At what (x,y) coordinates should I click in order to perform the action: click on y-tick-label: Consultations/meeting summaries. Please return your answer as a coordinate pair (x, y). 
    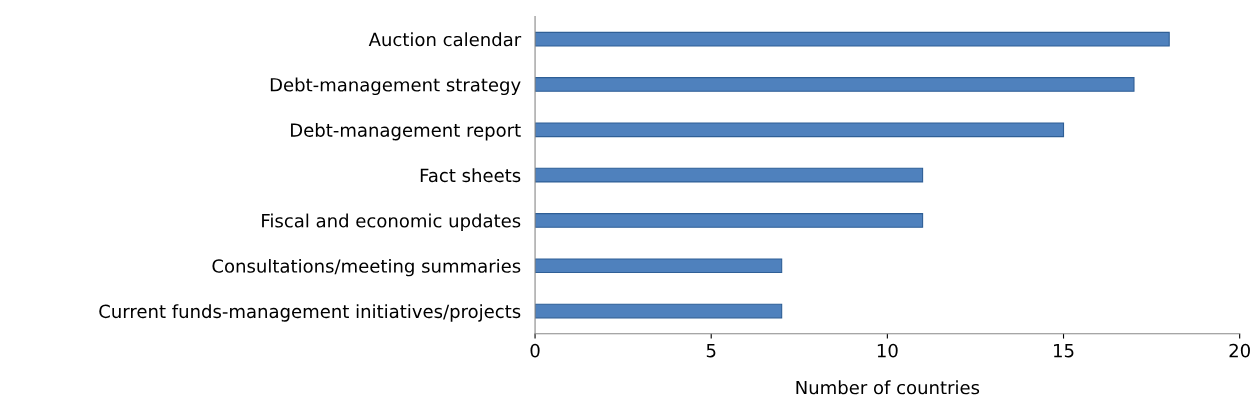
    Looking at the image, I should click on (366, 267).